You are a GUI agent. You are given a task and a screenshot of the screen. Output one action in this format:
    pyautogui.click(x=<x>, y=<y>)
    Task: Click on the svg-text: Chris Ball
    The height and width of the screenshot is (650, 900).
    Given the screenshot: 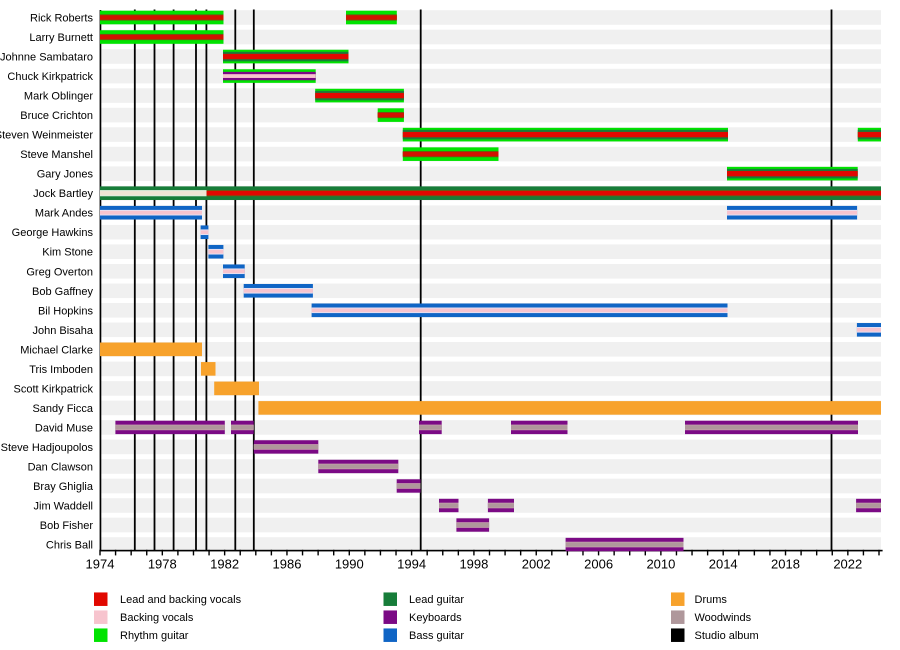 What is the action you would take?
    pyautogui.click(x=69, y=546)
    